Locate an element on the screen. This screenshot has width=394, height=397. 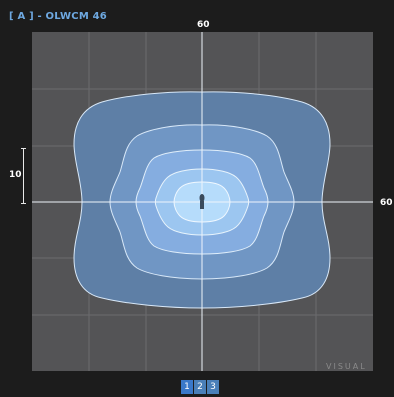
pager-page-1: 1 is located at coordinates (187, 387).